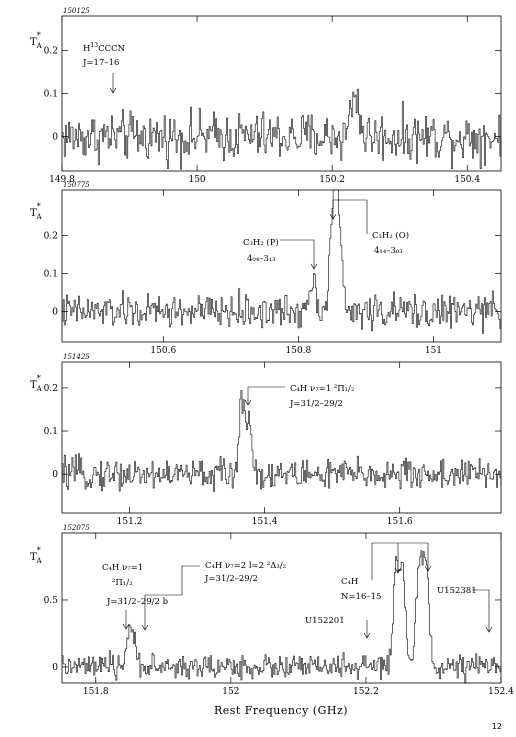 This screenshot has height=737, width=516. What do you see at coordinates (261, 259) in the screenshot?
I see `annotation-transition: 4₀₄–3₁₃` at bounding box center [261, 259].